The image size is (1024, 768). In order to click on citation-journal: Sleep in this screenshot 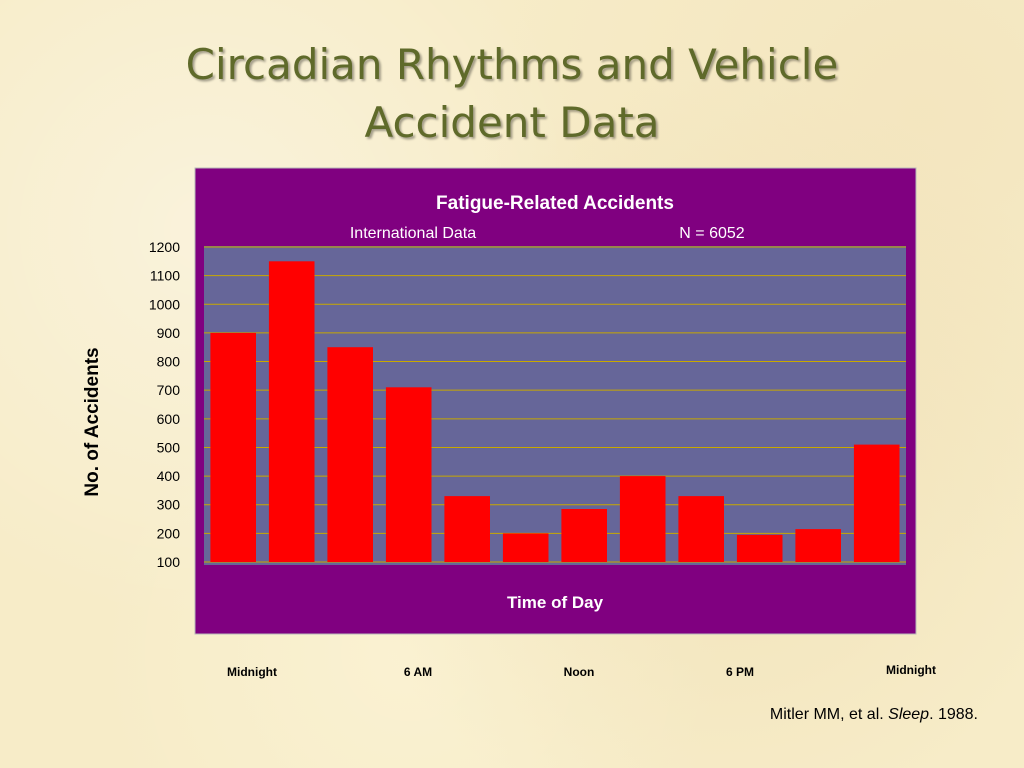, I will do `click(909, 714)`.